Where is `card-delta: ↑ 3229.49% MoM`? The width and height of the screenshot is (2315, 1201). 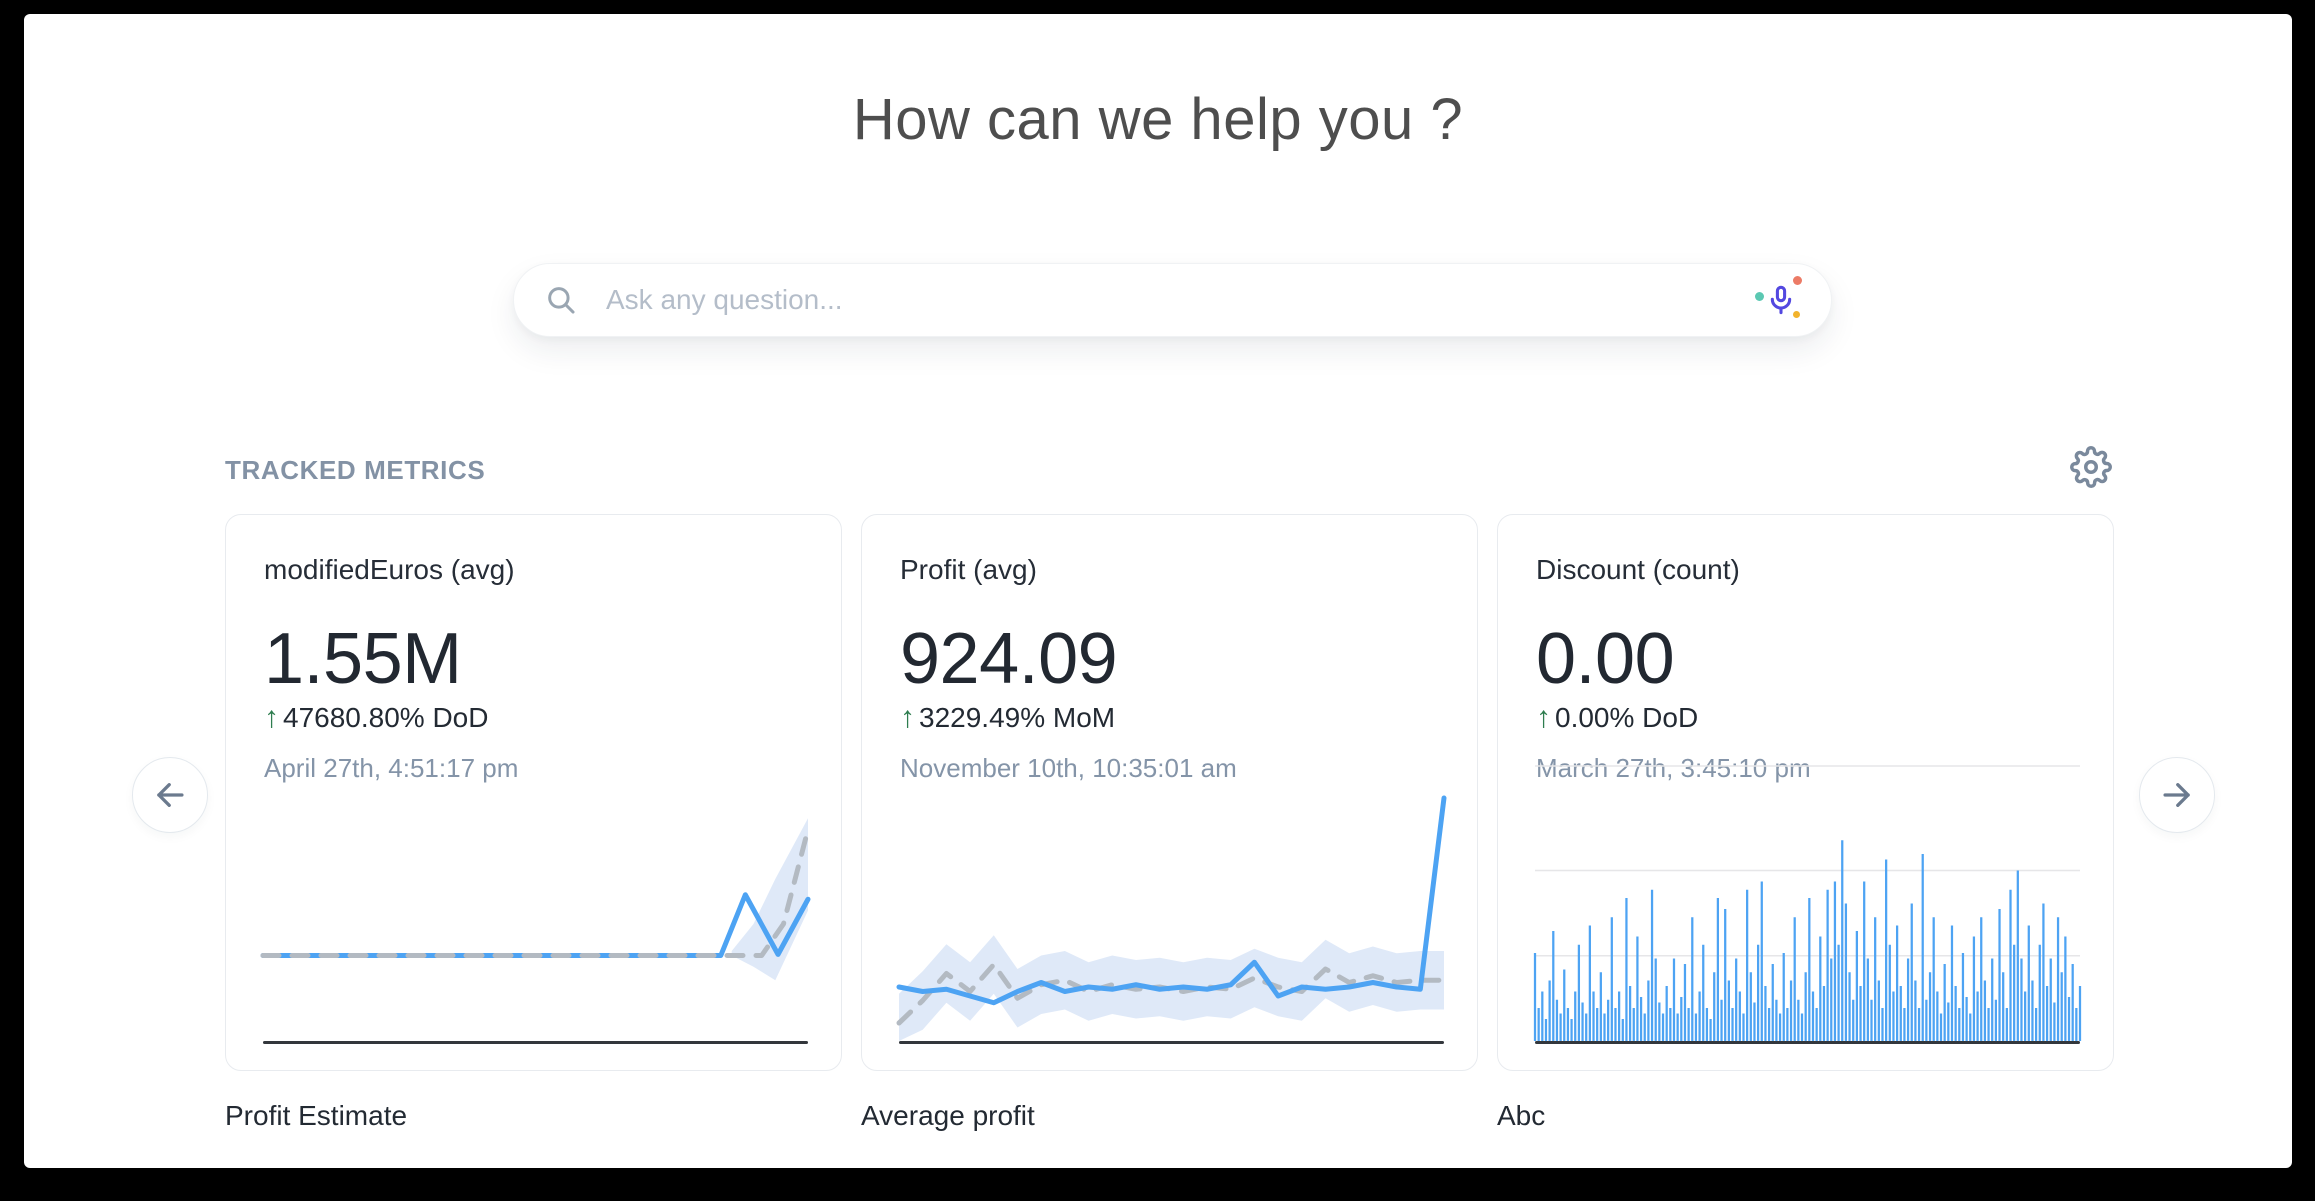
card-delta: ↑ 3229.49% MoM is located at coordinates (1171, 718).